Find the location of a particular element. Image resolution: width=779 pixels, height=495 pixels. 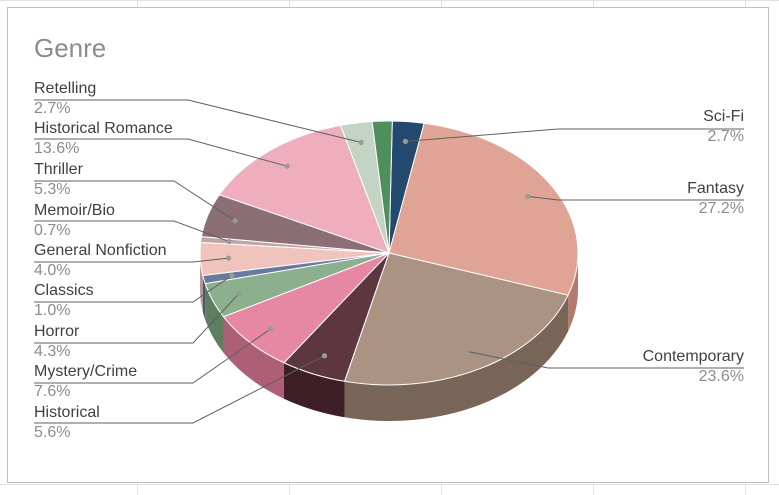

slice-side-fantasy is located at coordinates (573, 292).